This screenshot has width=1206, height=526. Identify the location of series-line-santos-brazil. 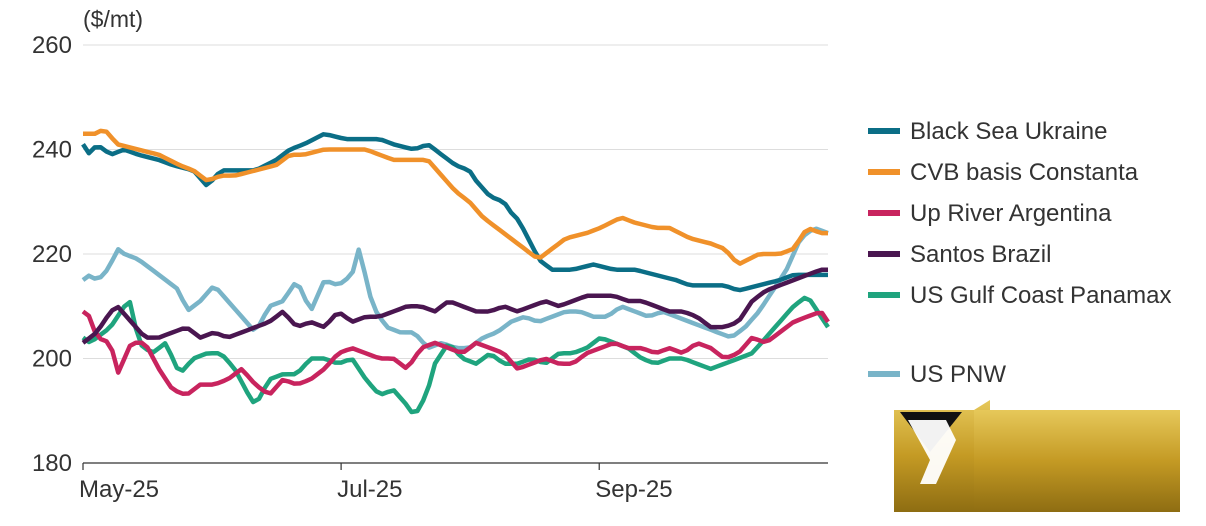
(454, 306).